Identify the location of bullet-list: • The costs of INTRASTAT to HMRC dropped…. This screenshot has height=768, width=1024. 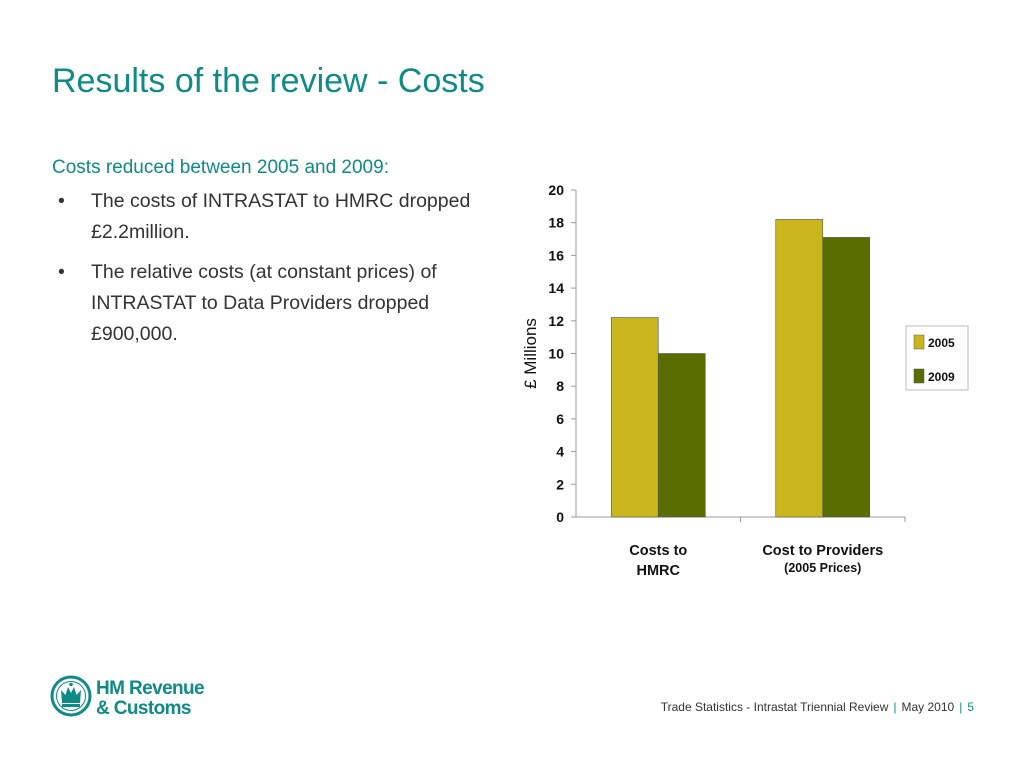
(277, 268).